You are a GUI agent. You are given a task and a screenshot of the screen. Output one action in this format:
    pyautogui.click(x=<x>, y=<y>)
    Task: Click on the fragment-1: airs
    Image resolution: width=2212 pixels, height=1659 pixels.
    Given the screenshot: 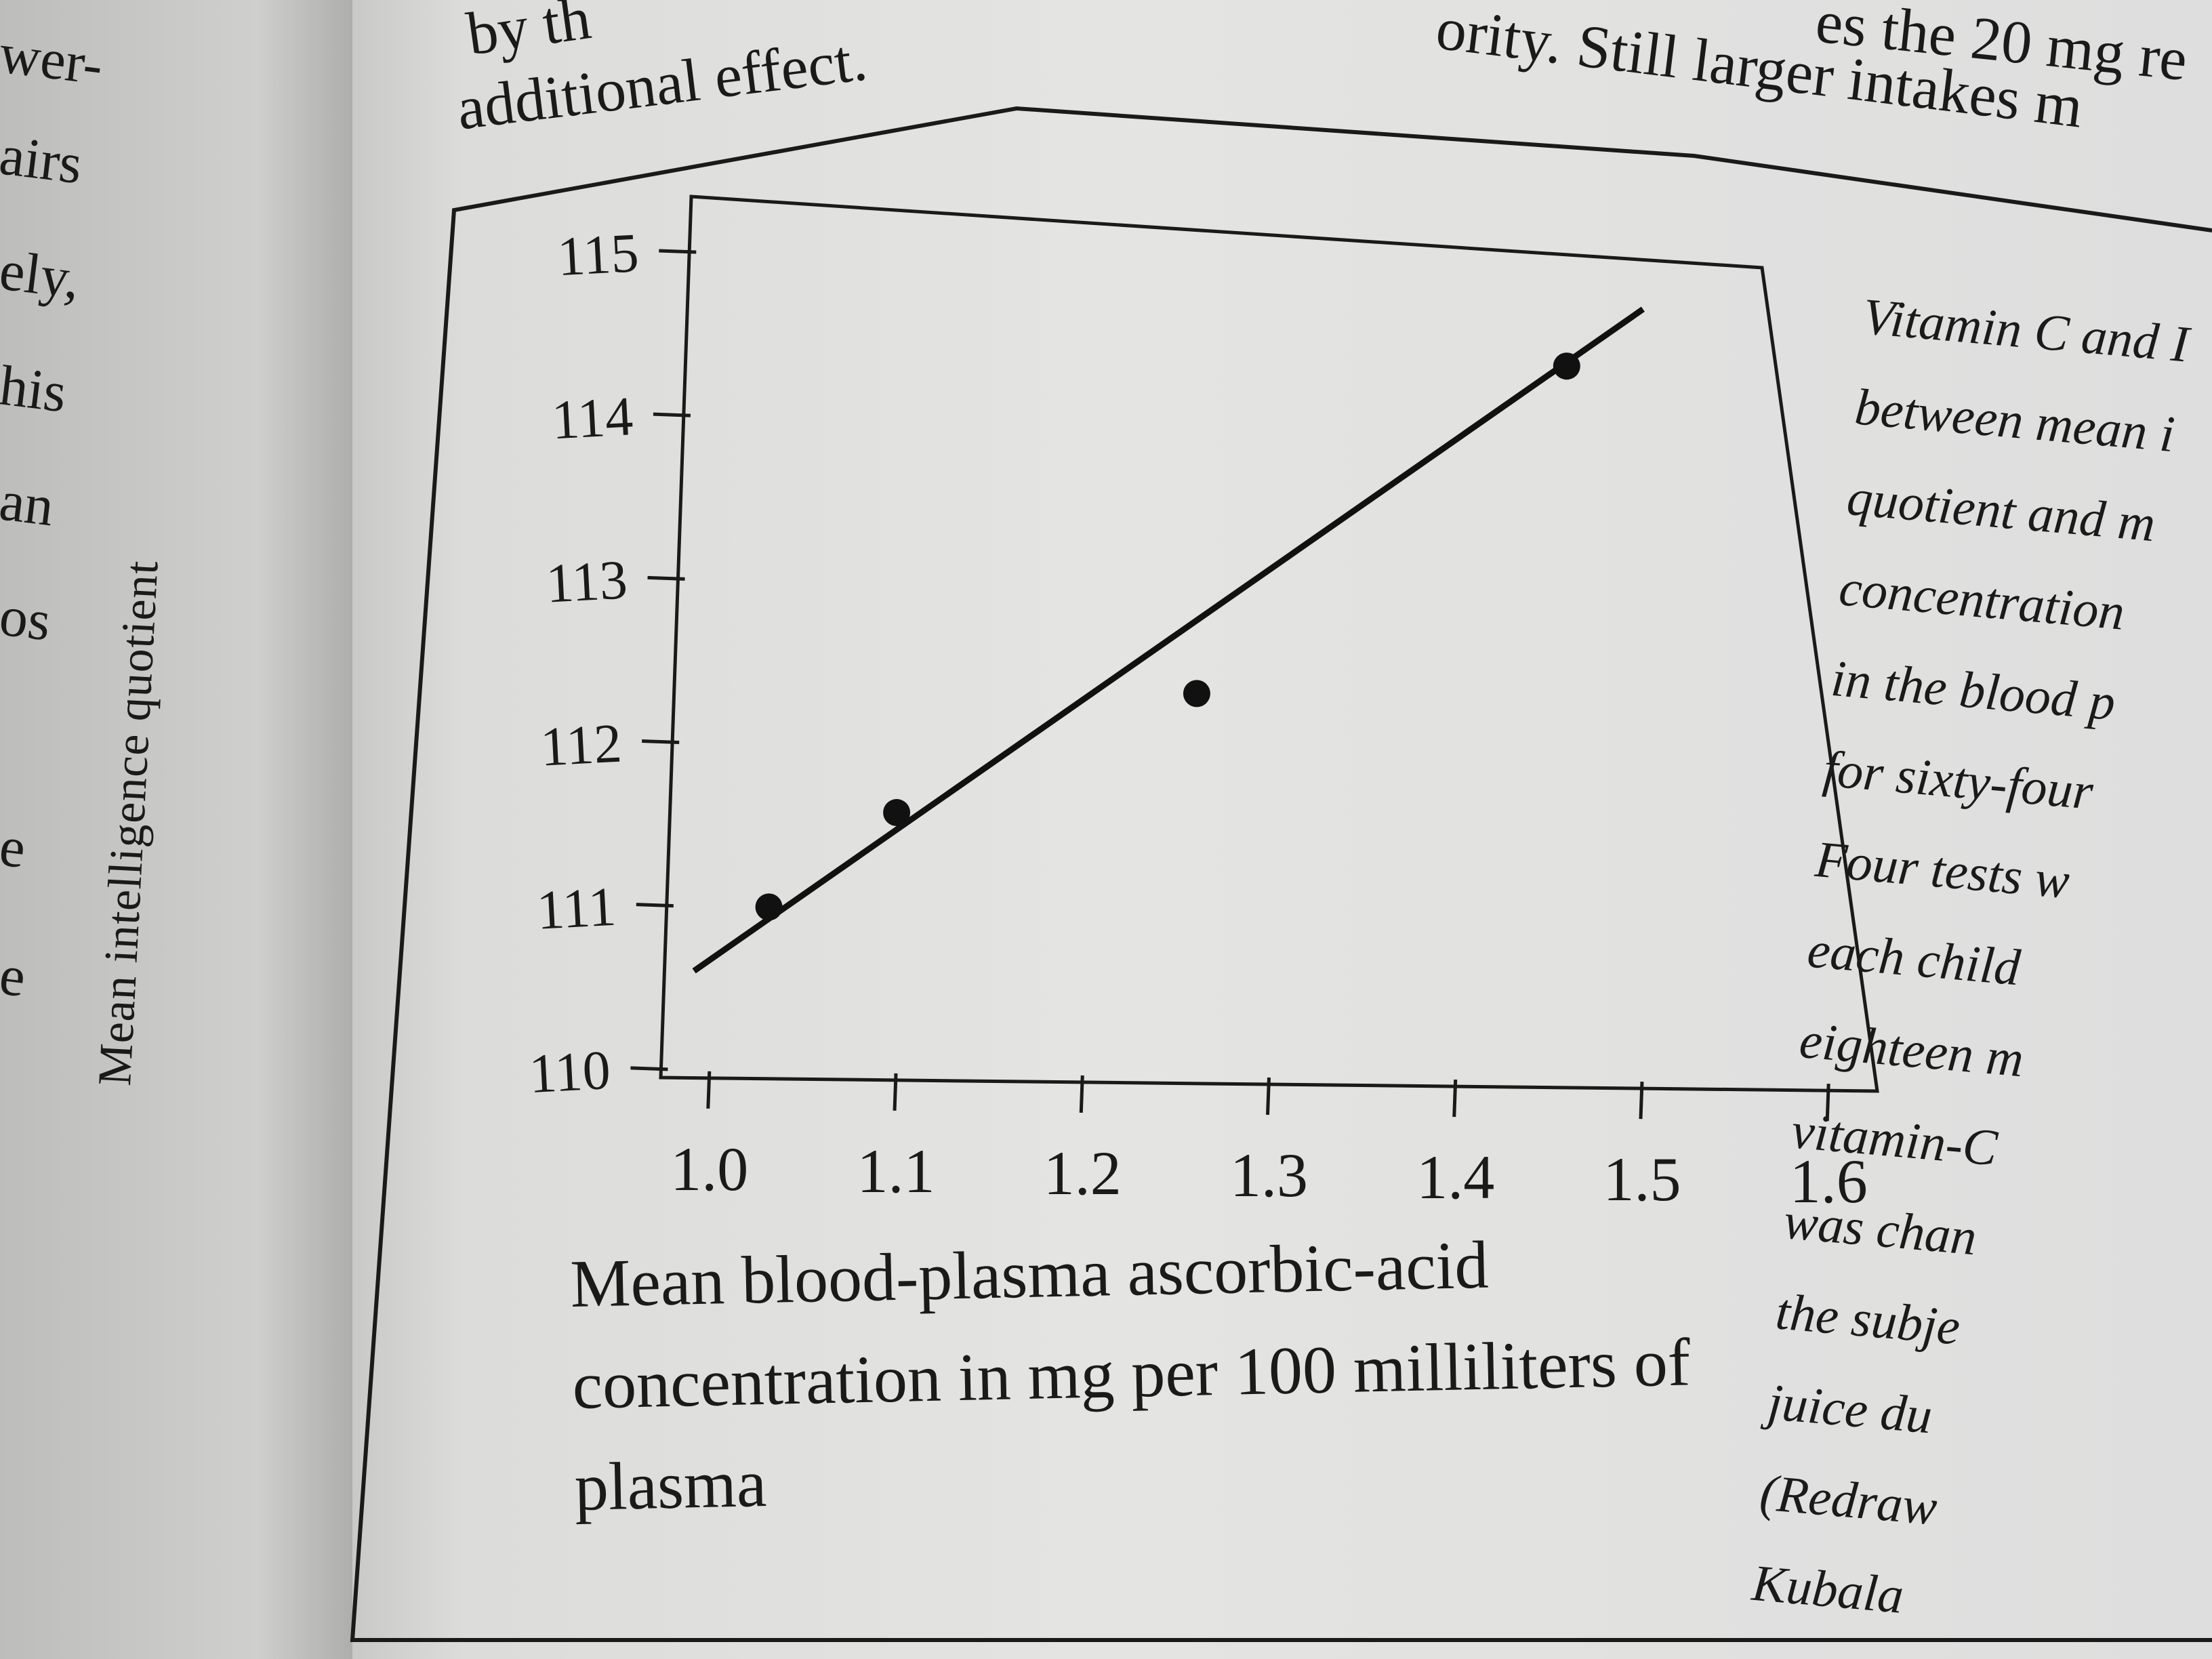 What is the action you would take?
    pyautogui.click(x=43, y=160)
    